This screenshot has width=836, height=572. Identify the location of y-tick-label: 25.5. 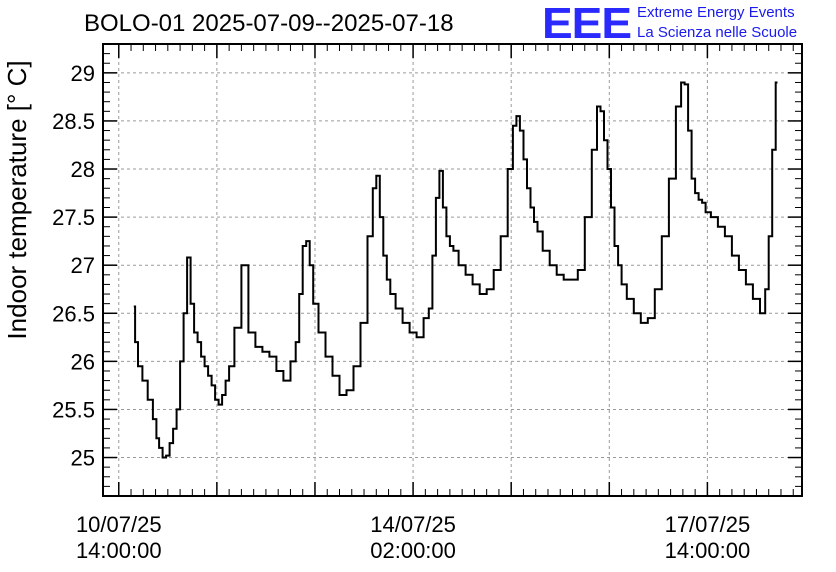
(73, 409).